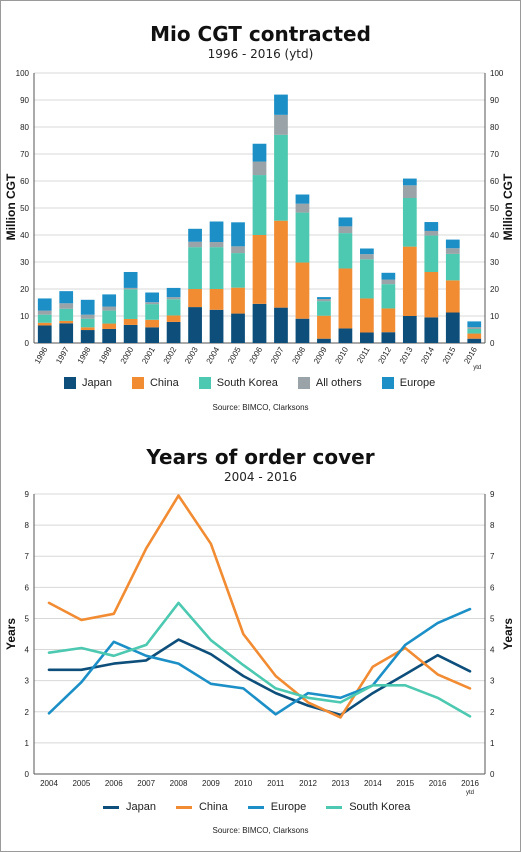 This screenshot has height=852, width=521. Describe the element at coordinates (345, 251) in the screenshot. I see `bar-segment-south-korea-2010` at that location.